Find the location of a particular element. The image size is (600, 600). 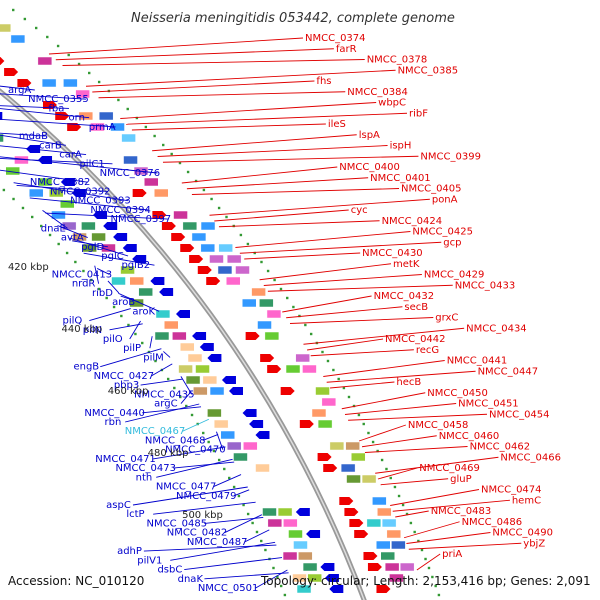

left-gene-label: fba is located at coordinates (56, 108).